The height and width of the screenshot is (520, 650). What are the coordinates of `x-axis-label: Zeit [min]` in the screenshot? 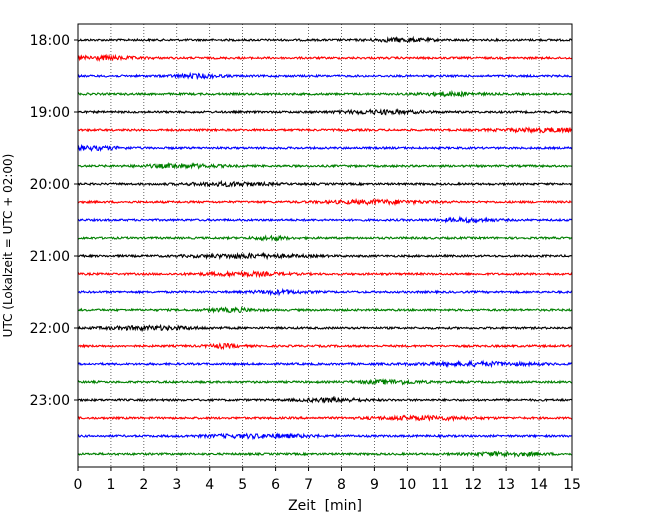 It's located at (325, 506).